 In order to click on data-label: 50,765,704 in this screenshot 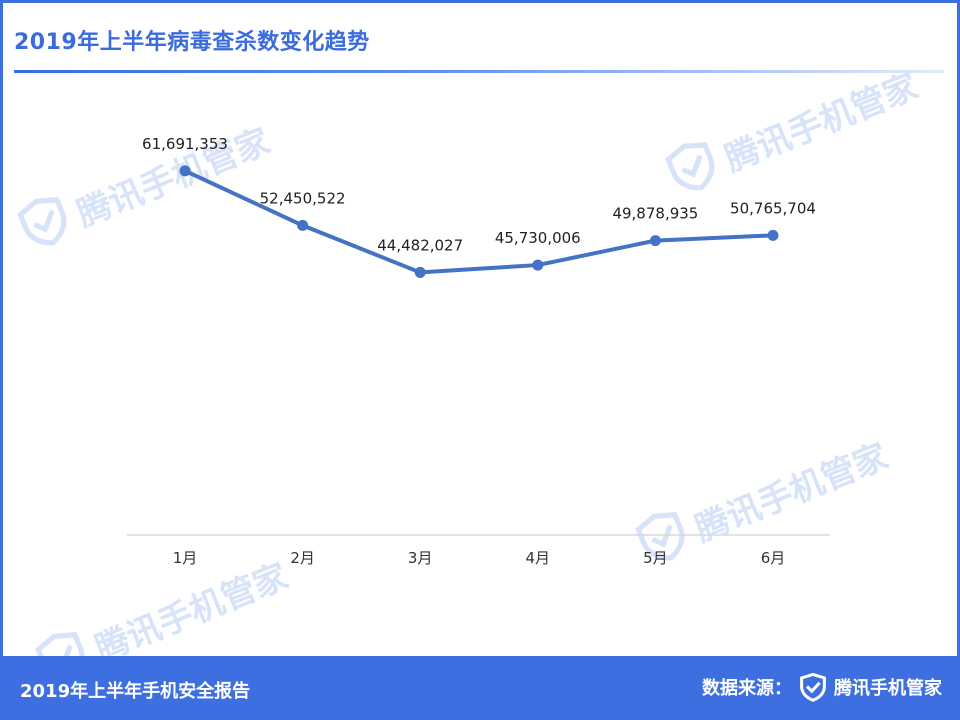, I will do `click(773, 208)`.